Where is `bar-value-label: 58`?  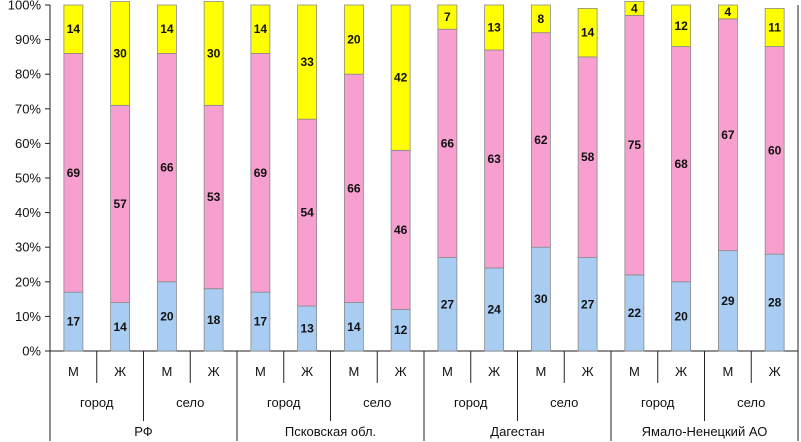
bar-value-label: 58 is located at coordinates (588, 157).